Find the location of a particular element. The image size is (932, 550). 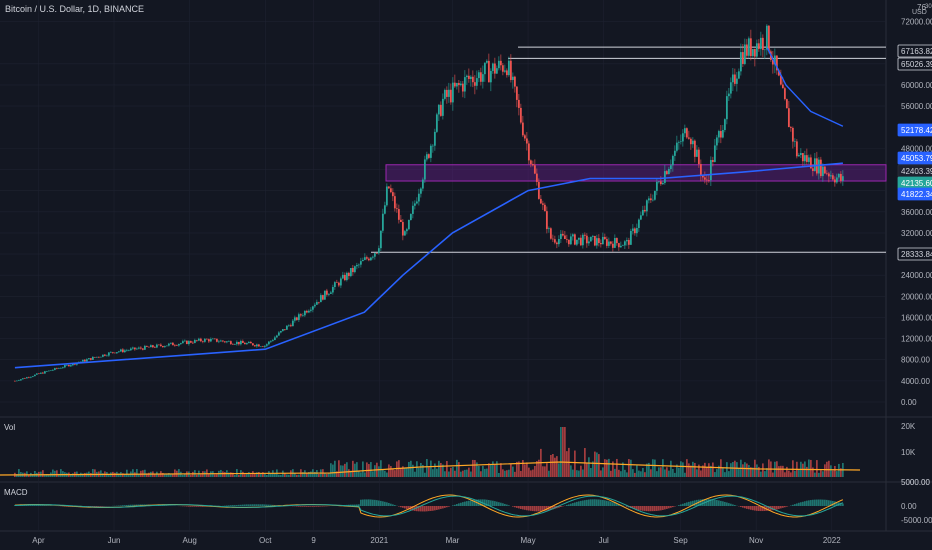

price-tag: 45053.79 is located at coordinates (914, 158).